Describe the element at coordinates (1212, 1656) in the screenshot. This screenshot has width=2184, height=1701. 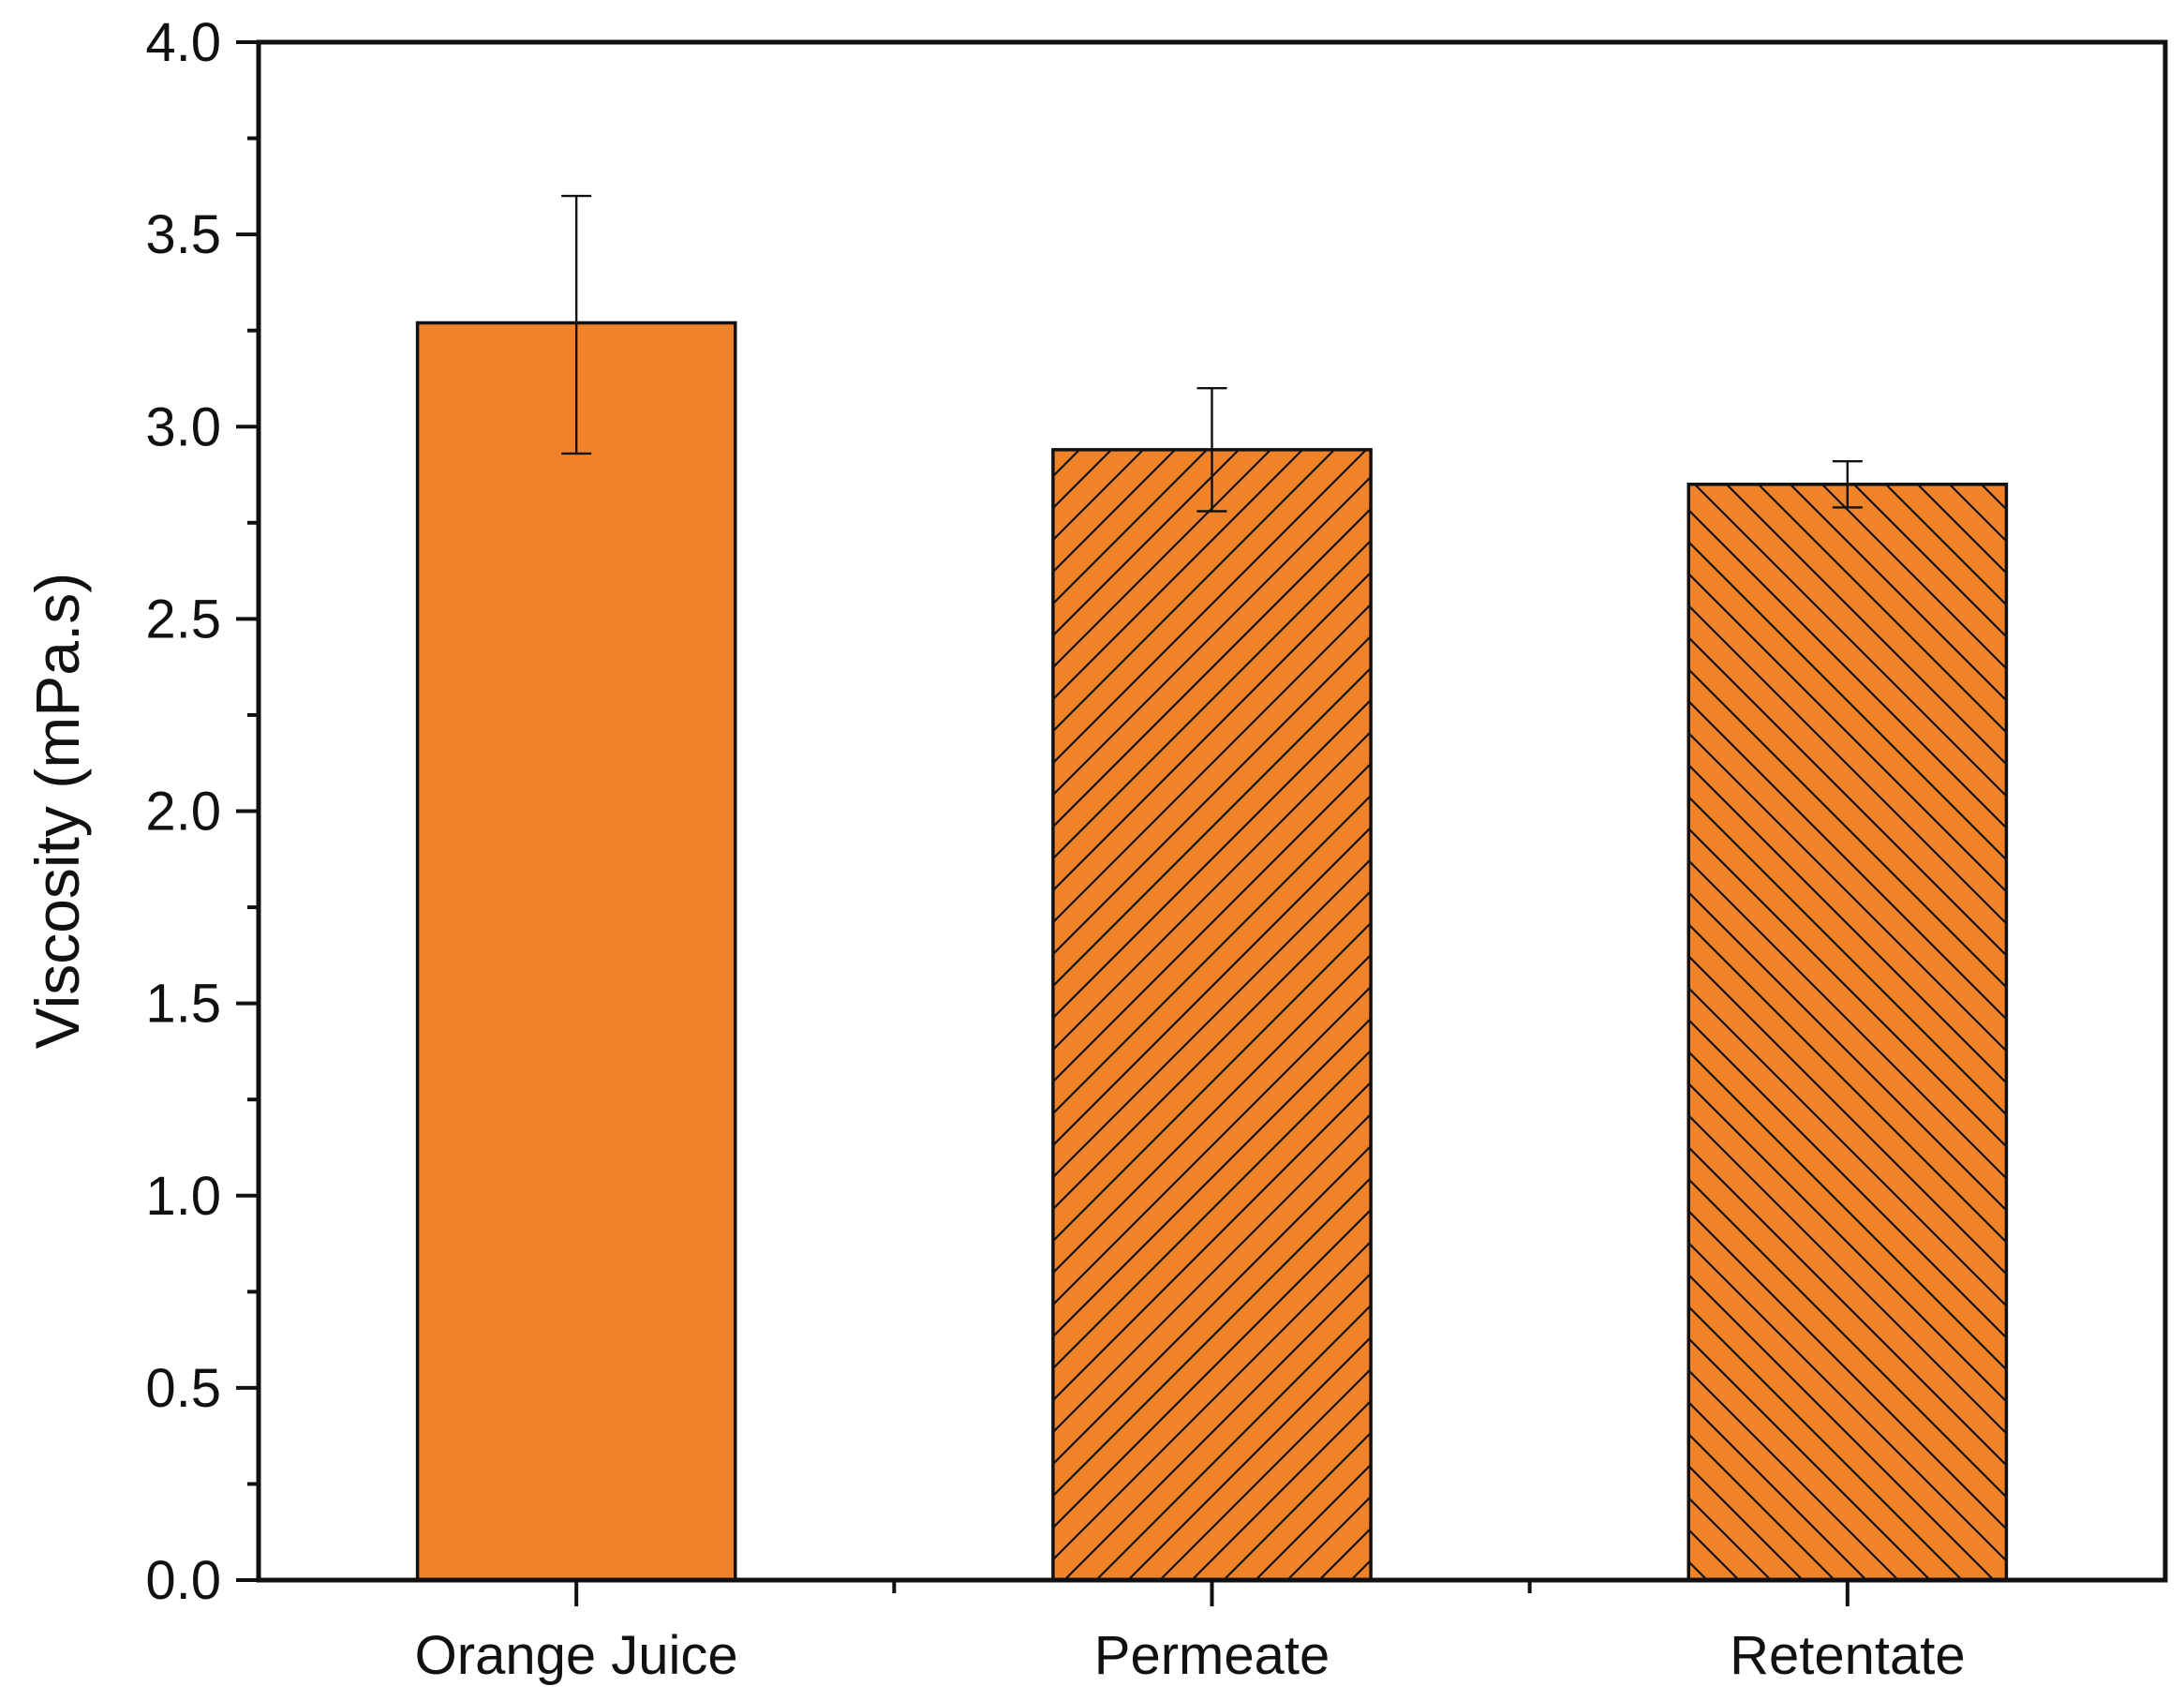
I see `x-tick-label: Permeate` at that location.